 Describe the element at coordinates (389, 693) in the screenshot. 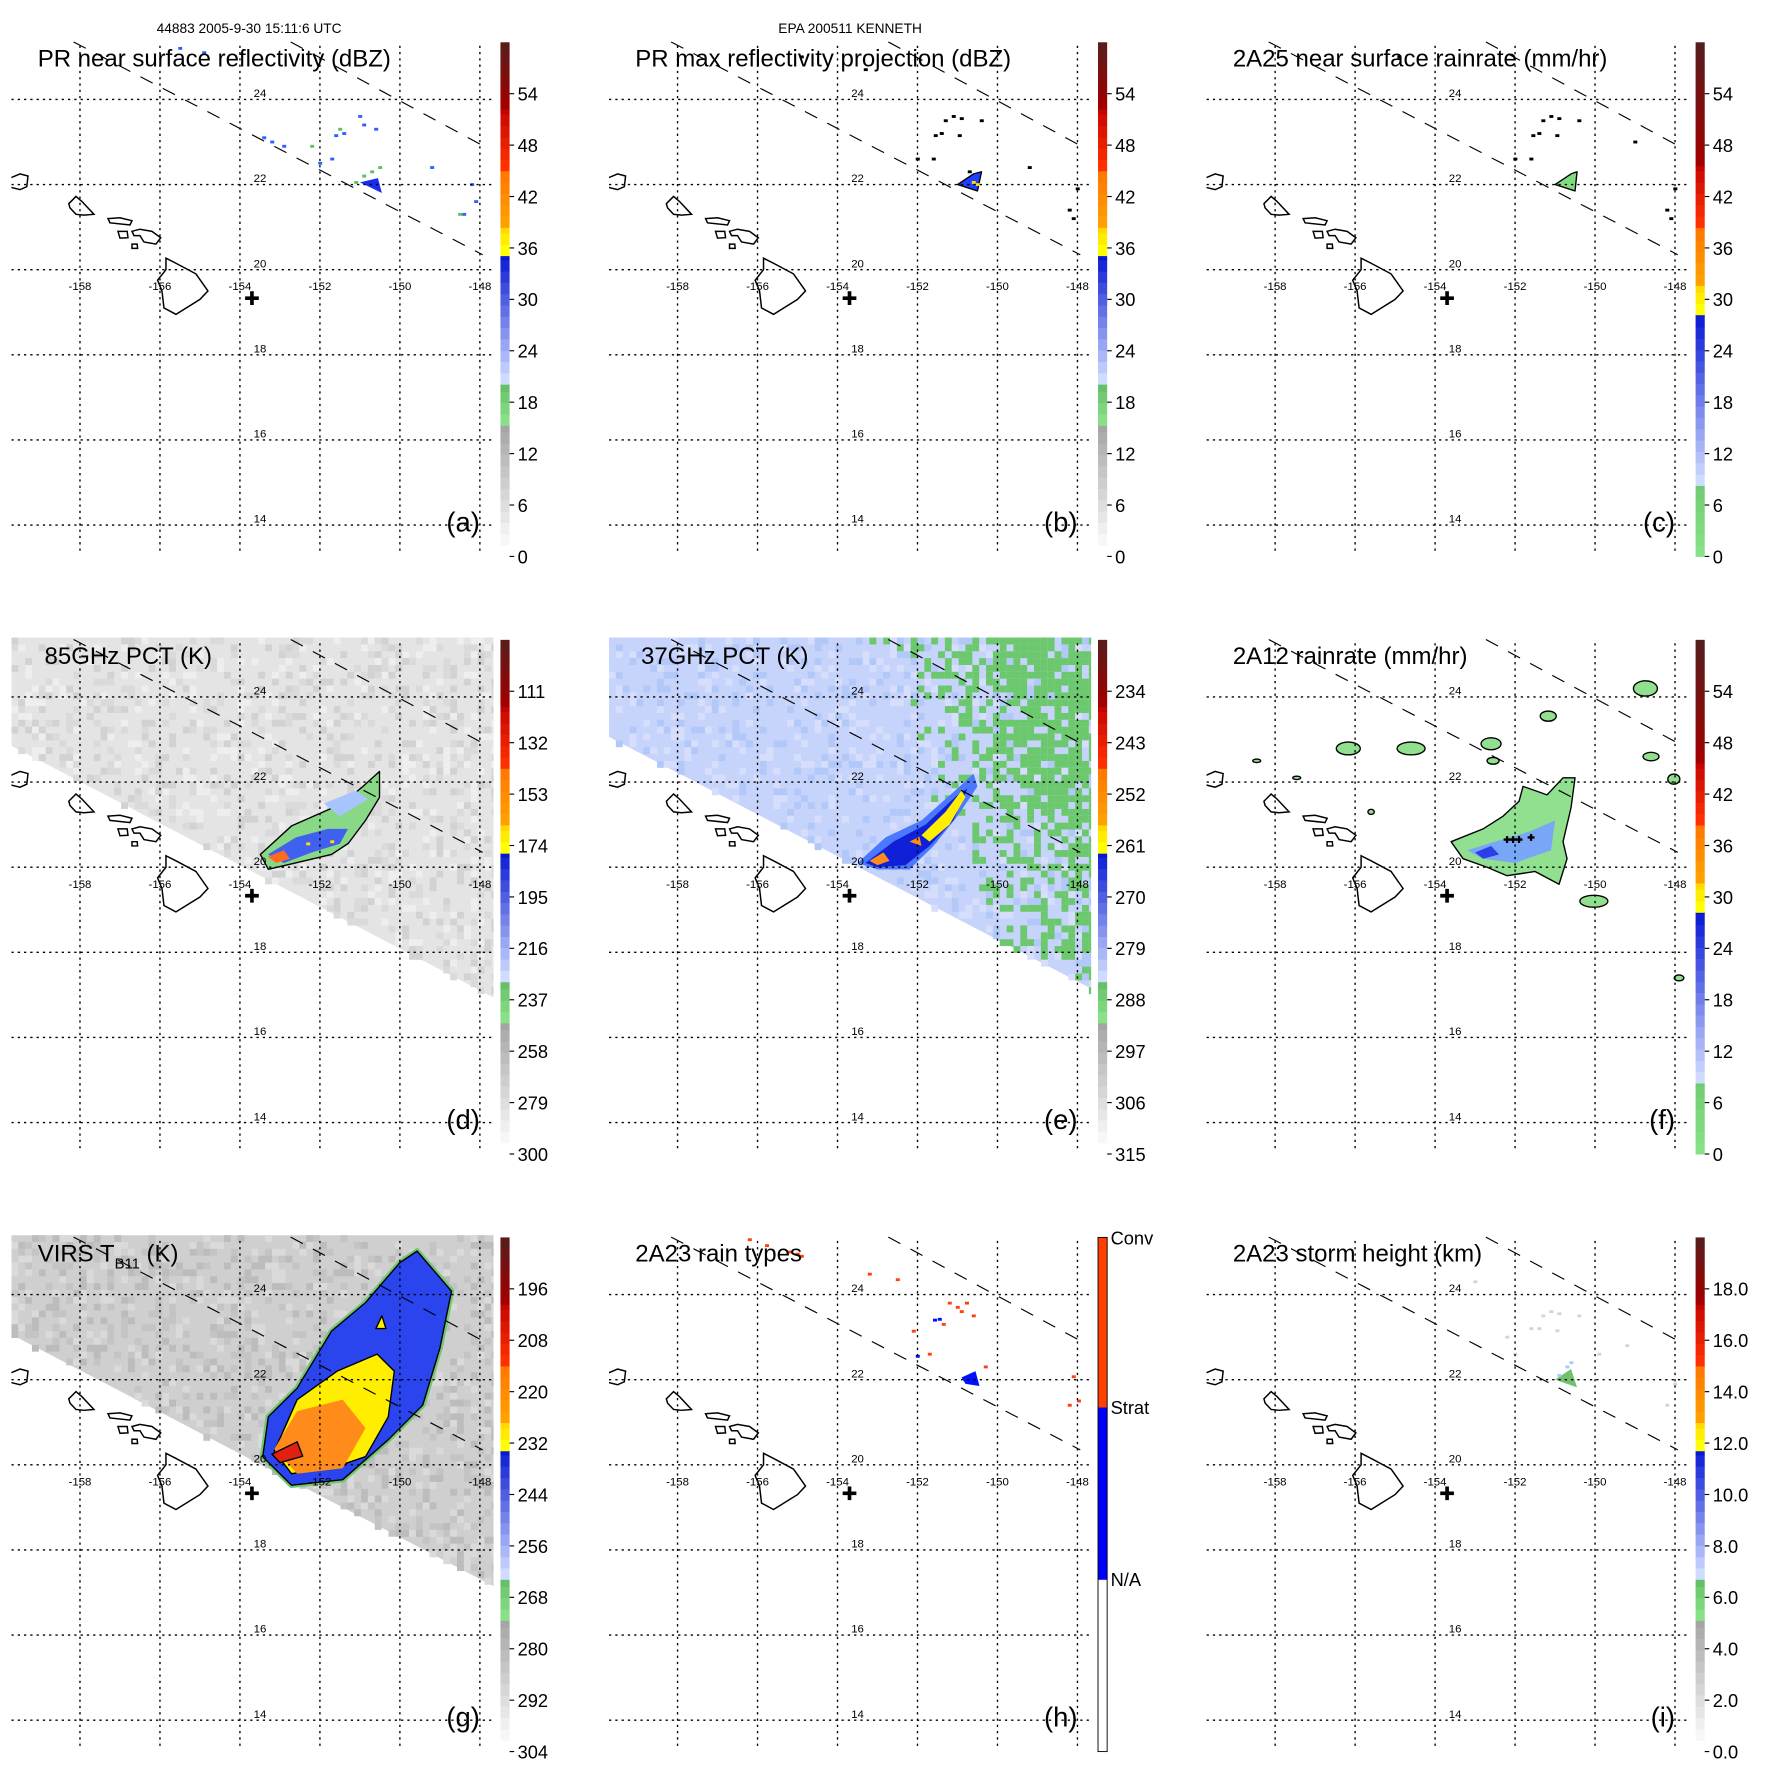

I see `pr-swath-edge` at that location.